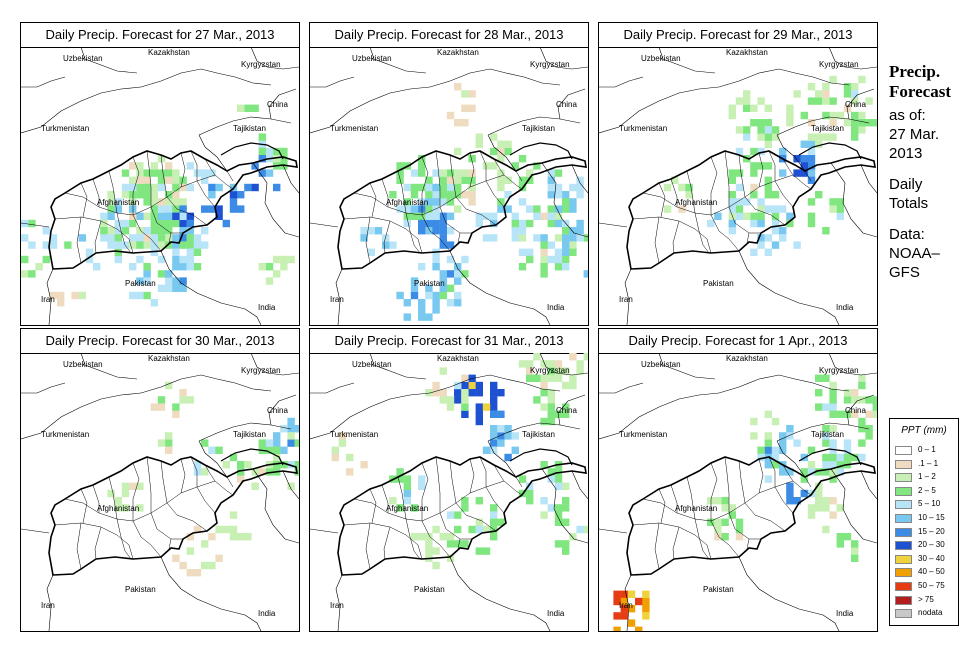 Image resolution: width=975 pixels, height=646 pixels. Describe the element at coordinates (722, 513) in the screenshot. I see `province-borders` at that location.